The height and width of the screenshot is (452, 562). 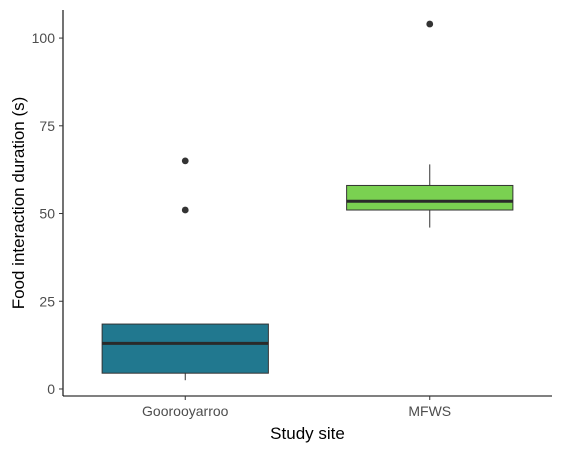 What do you see at coordinates (18, 203) in the screenshot?
I see `y-axis-title: Food interaction duration (s)` at bounding box center [18, 203].